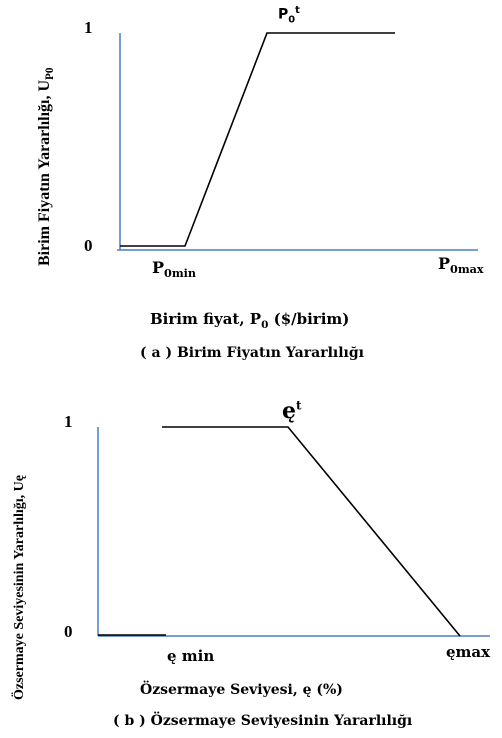 This screenshot has height=738, width=502. I want to click on panel-b-y-axis-label: Özsermaye Seviyesinin Yararlılığı, Uę, so click(19, 587).